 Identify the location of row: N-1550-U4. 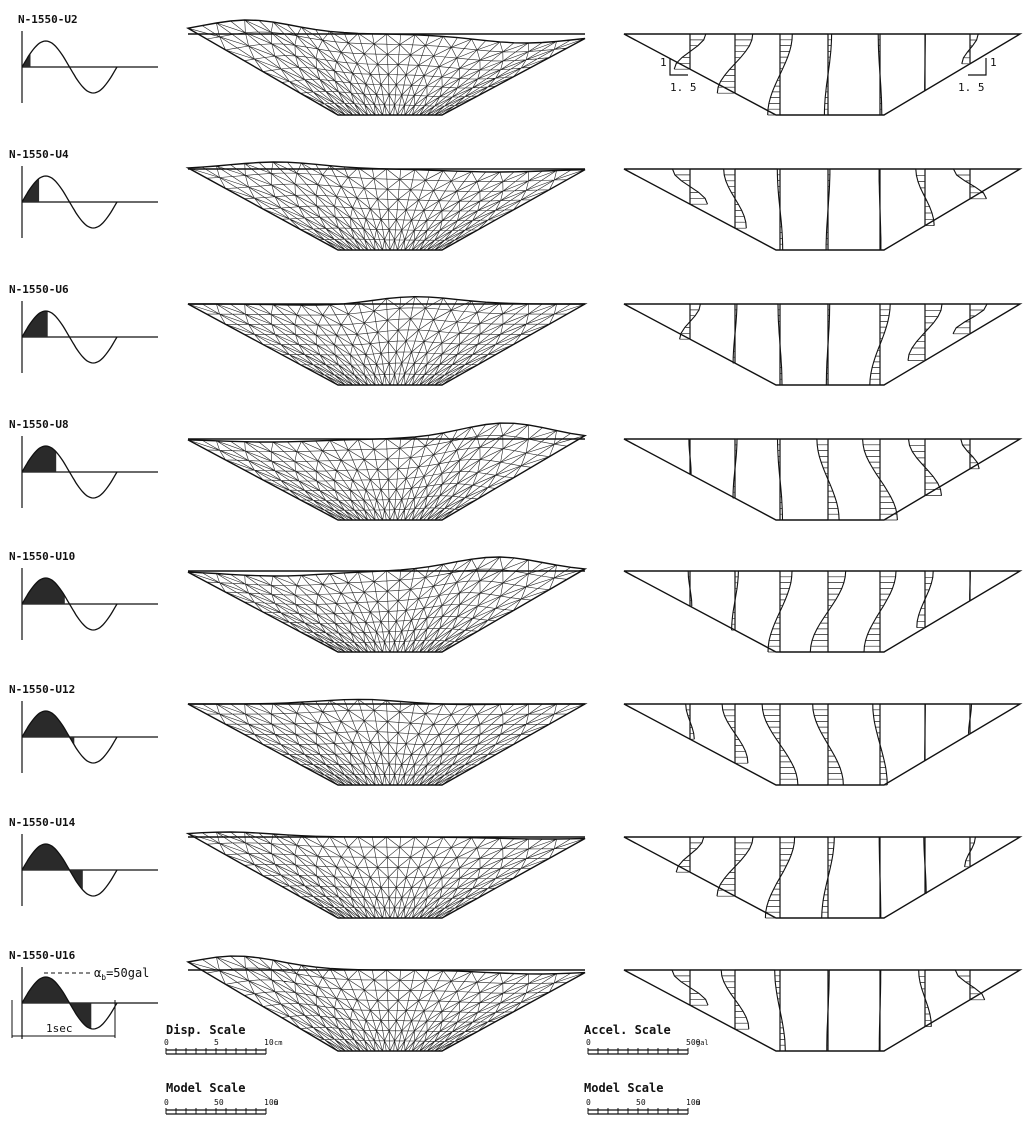
(516, 199).